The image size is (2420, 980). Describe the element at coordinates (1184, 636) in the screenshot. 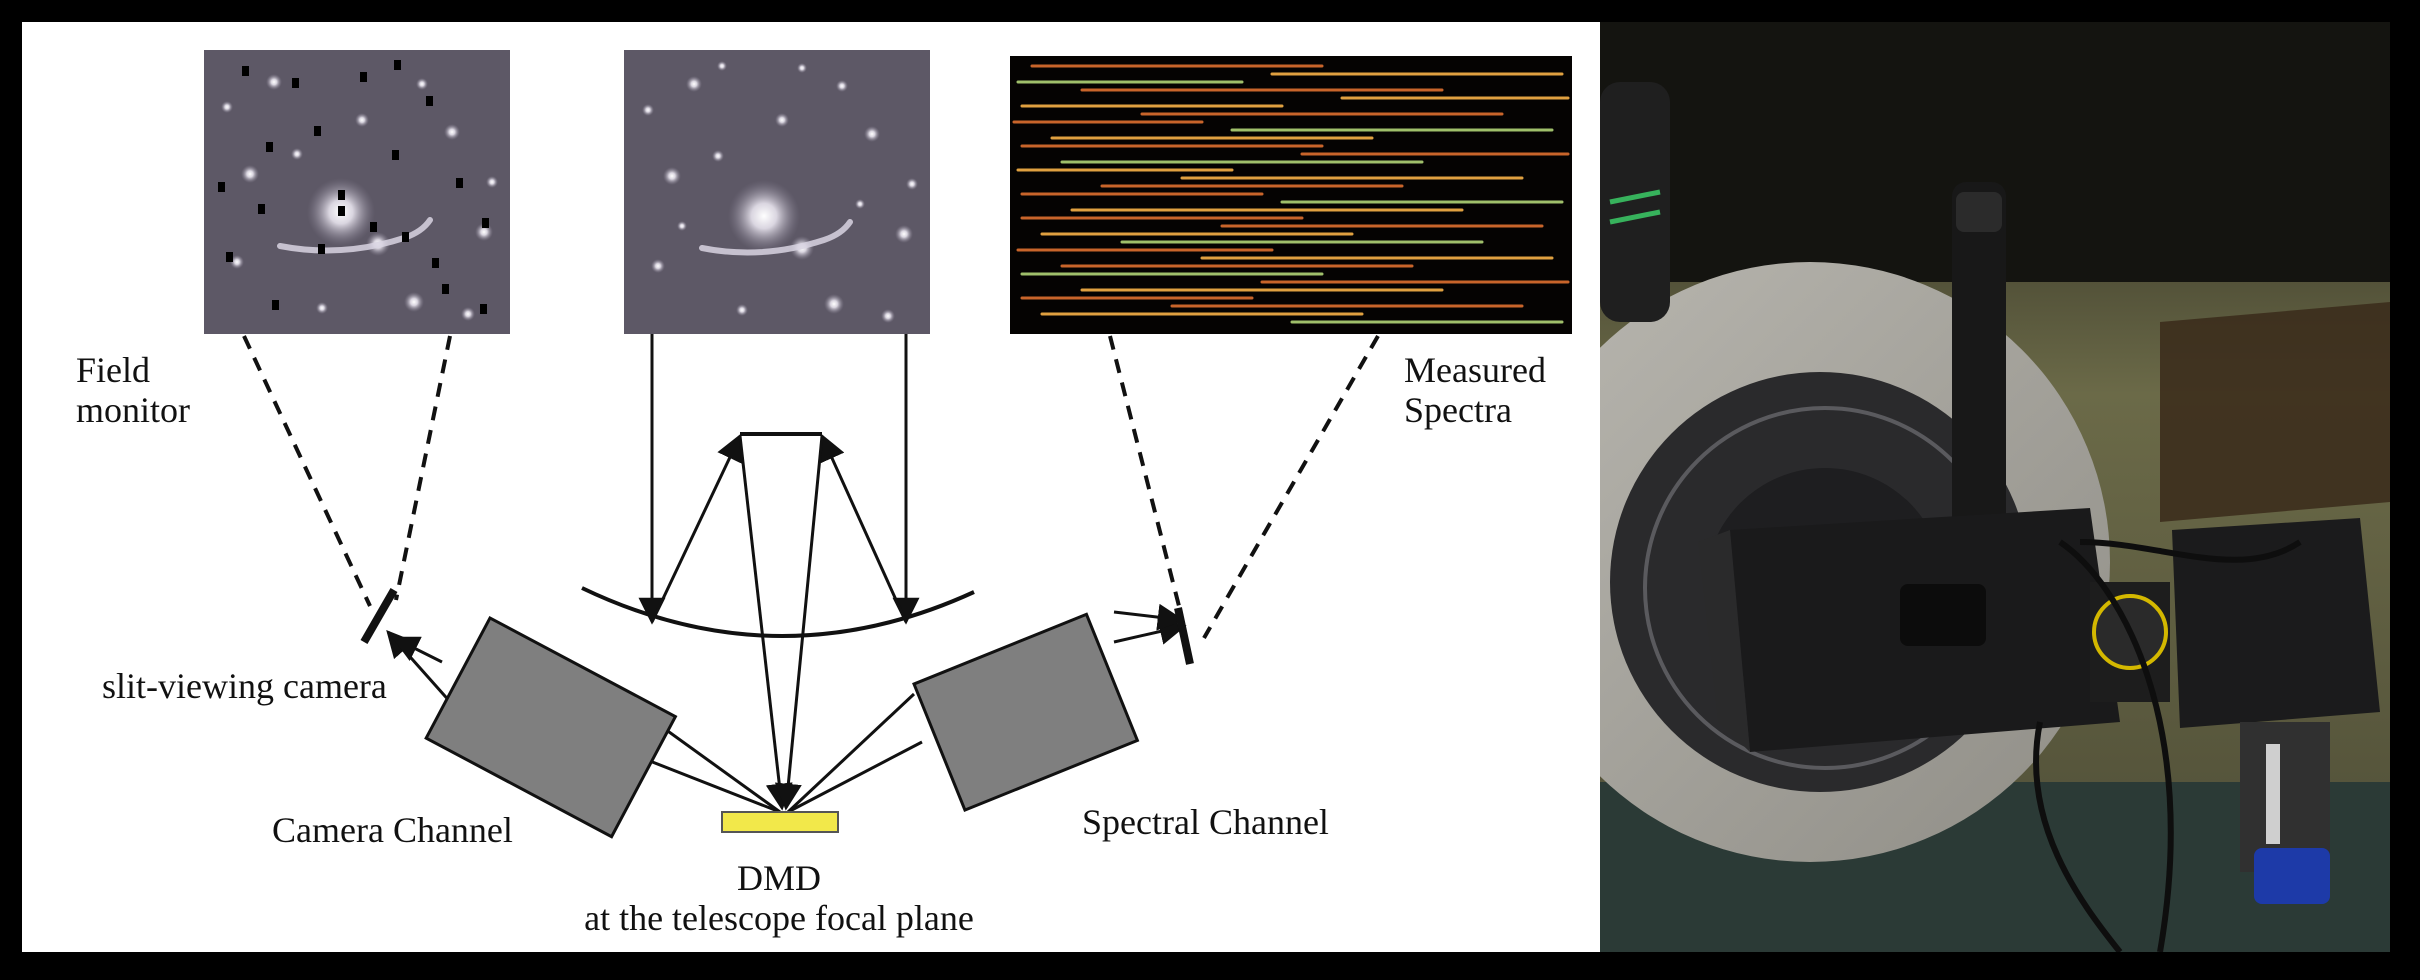

I see `spectral-detector` at that location.